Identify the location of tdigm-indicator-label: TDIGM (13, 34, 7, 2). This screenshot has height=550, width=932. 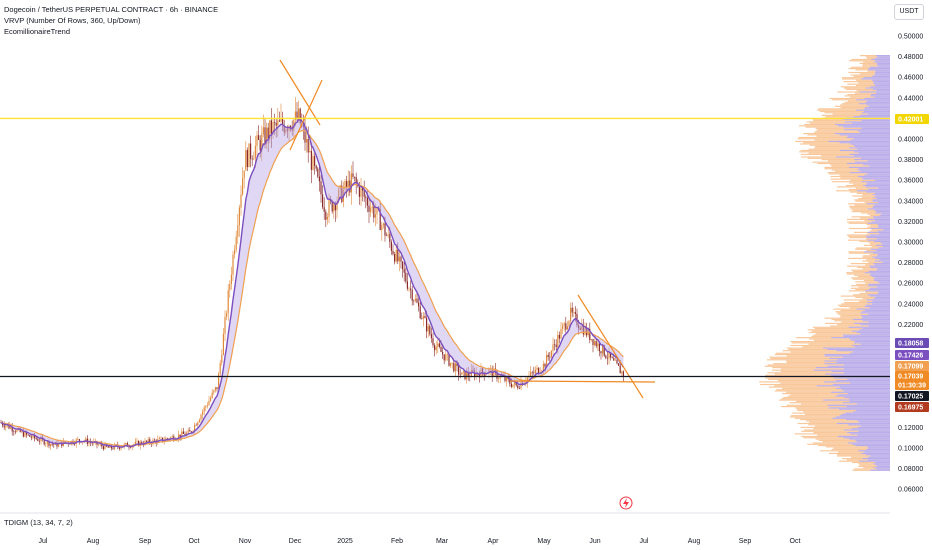
(38, 522).